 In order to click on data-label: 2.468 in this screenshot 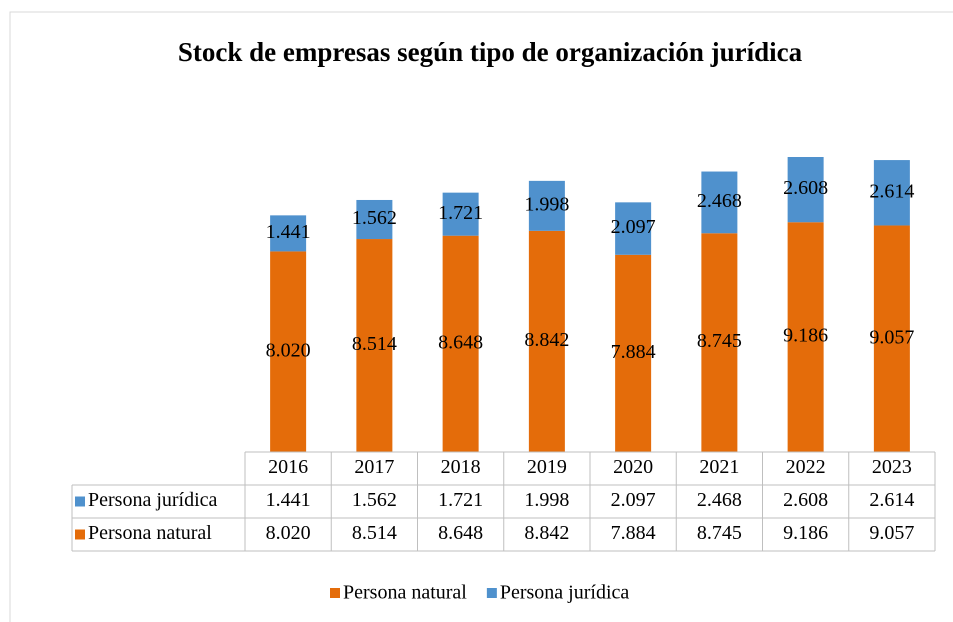, I will do `click(719, 201)`.